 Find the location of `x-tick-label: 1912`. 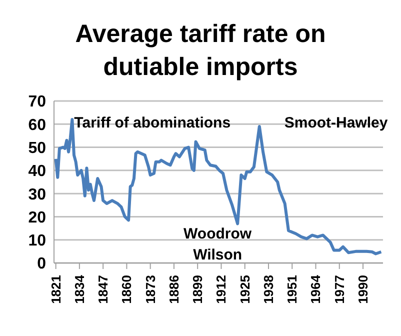

x-tick-label: 1912 is located at coordinates (221, 289).